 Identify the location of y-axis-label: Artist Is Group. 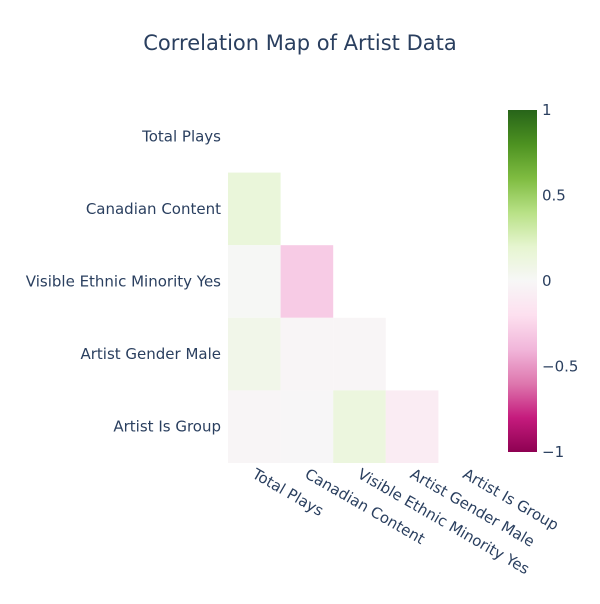
(167, 427).